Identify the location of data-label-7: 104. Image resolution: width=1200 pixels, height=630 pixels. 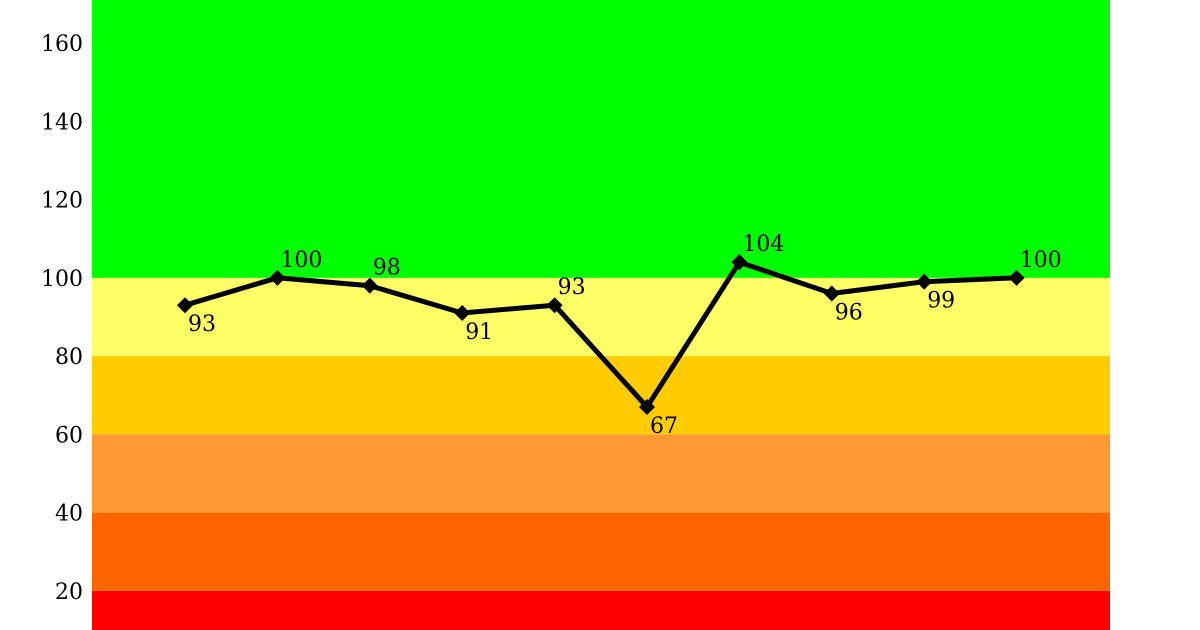
(763, 244).